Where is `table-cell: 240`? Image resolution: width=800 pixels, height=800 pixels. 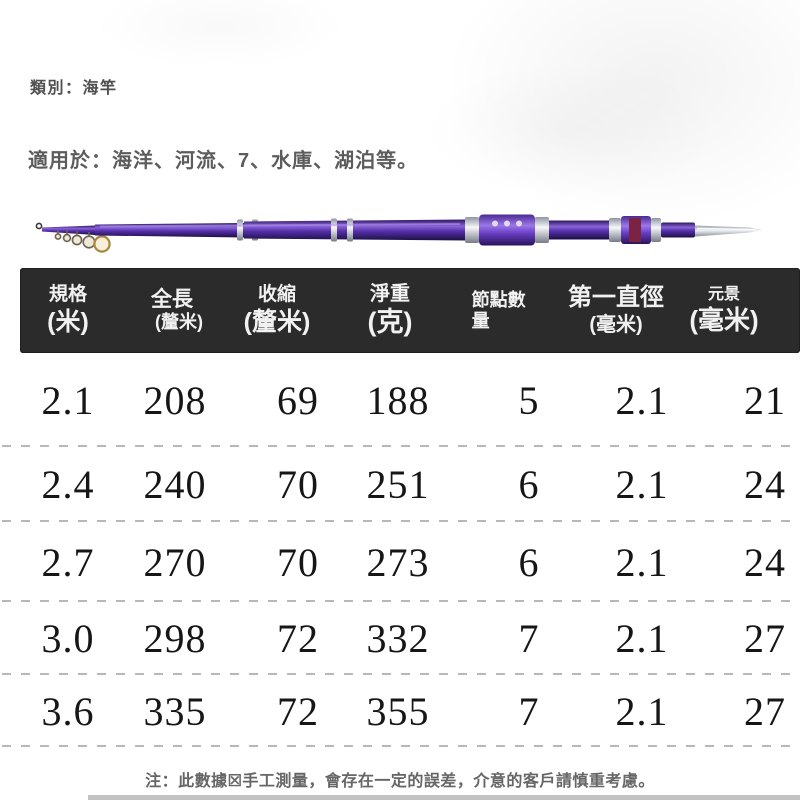
table-cell: 240 is located at coordinates (175, 484).